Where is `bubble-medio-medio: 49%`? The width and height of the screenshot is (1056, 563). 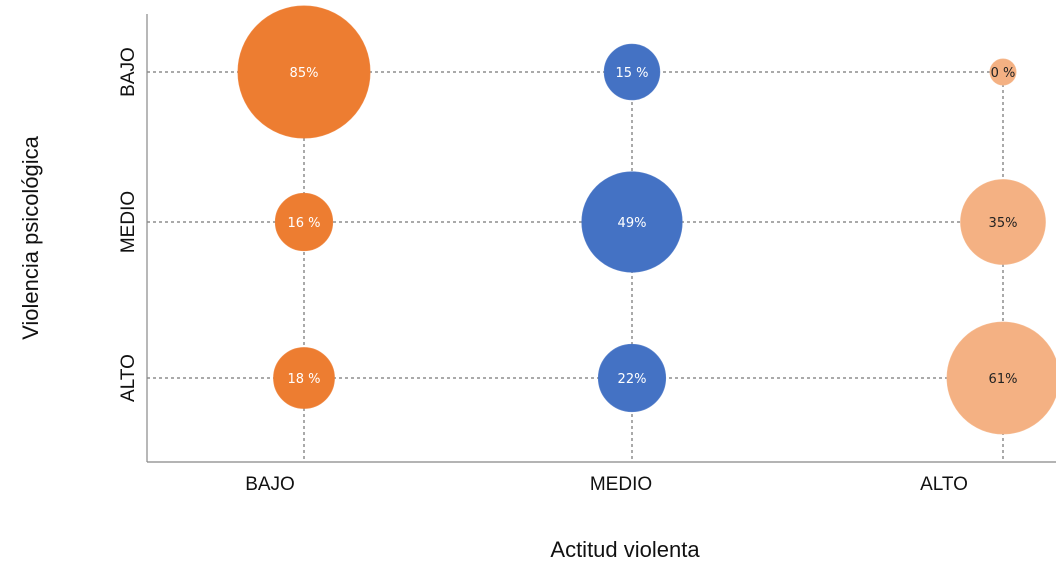 bubble-medio-medio: 49% is located at coordinates (632, 222).